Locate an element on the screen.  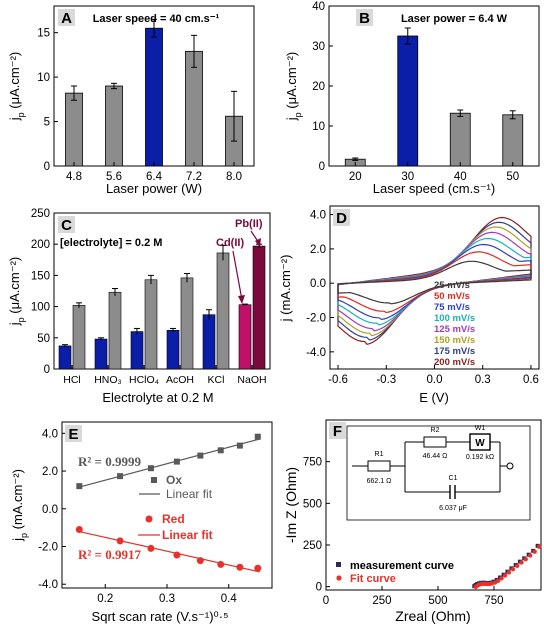
legend-ox: Ox is located at coordinates (174, 480).